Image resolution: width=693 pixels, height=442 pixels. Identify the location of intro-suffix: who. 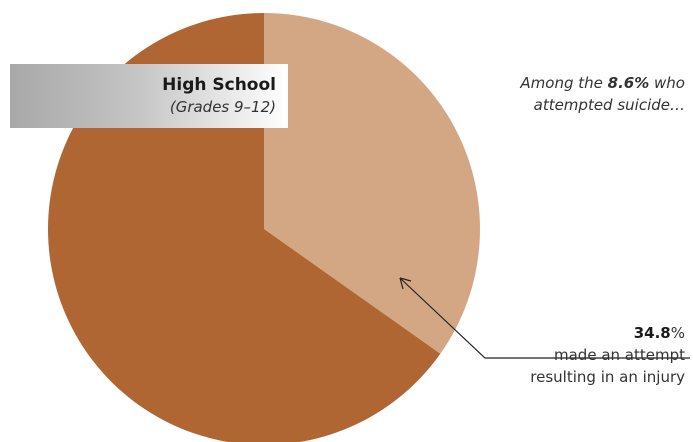
(667, 83).